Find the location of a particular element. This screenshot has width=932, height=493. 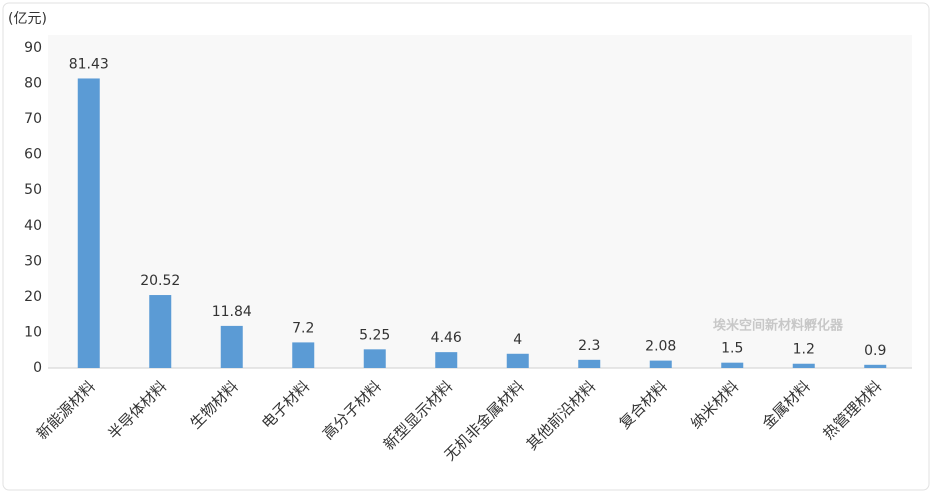

data-label: 2.3 is located at coordinates (589, 346).